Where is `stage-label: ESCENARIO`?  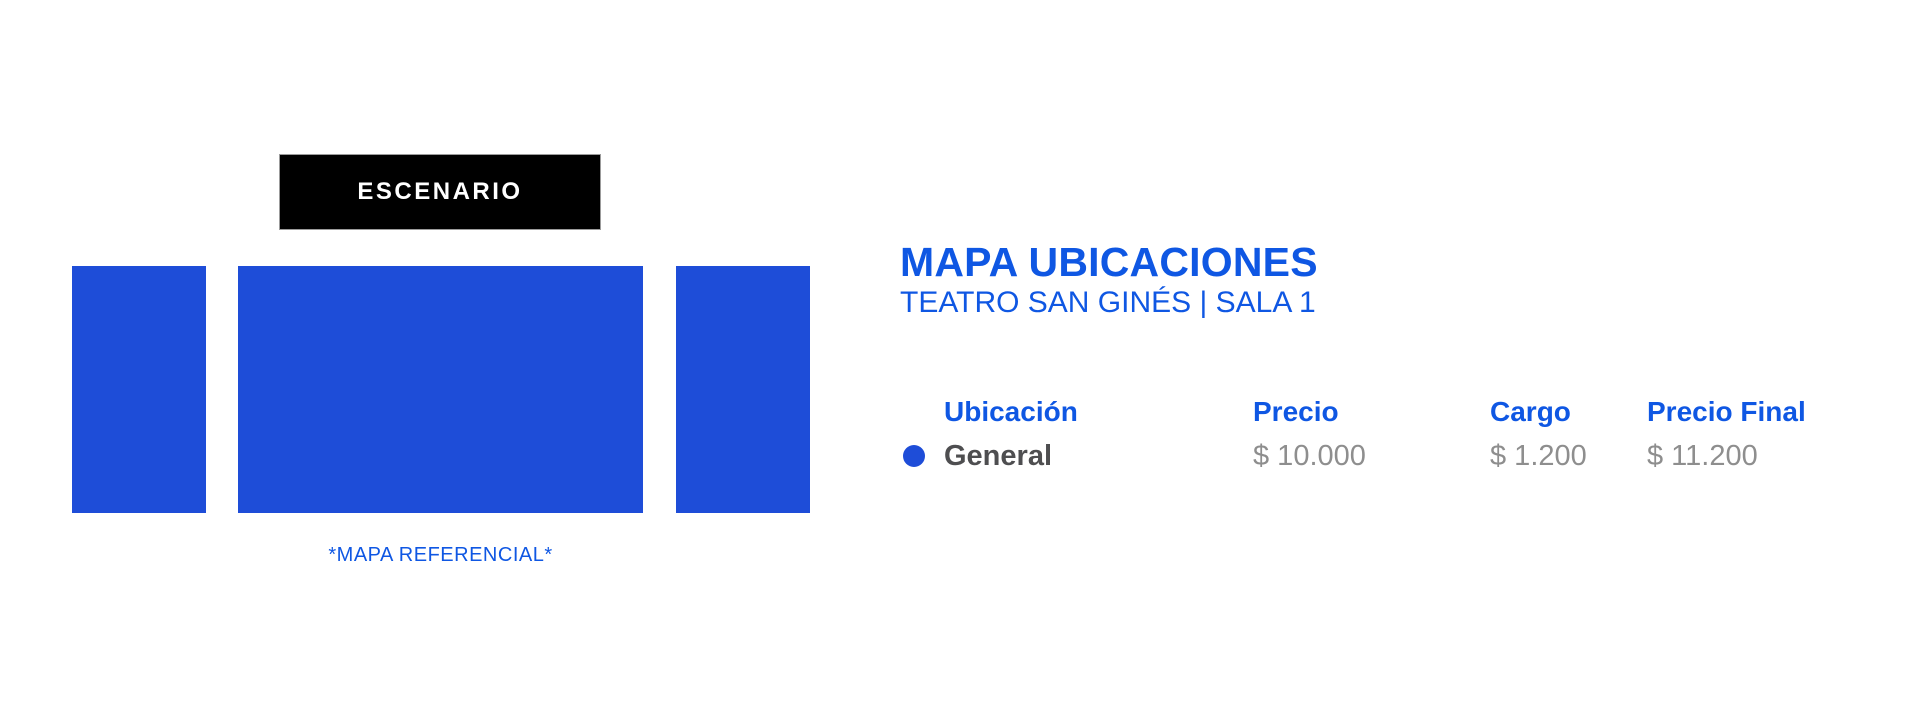 stage-label: ESCENARIO is located at coordinates (440, 191).